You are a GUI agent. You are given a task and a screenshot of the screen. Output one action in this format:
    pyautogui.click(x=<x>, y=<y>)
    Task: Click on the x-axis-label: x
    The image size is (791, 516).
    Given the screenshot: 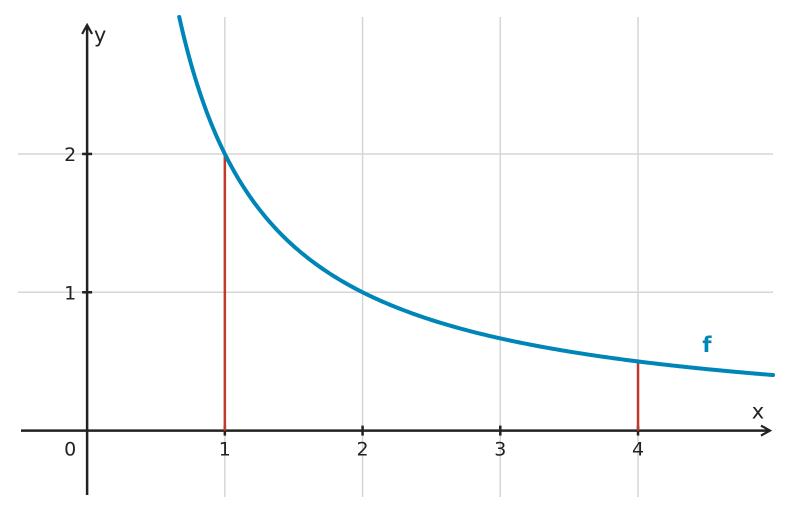 What is the action you would take?
    pyautogui.click(x=758, y=412)
    